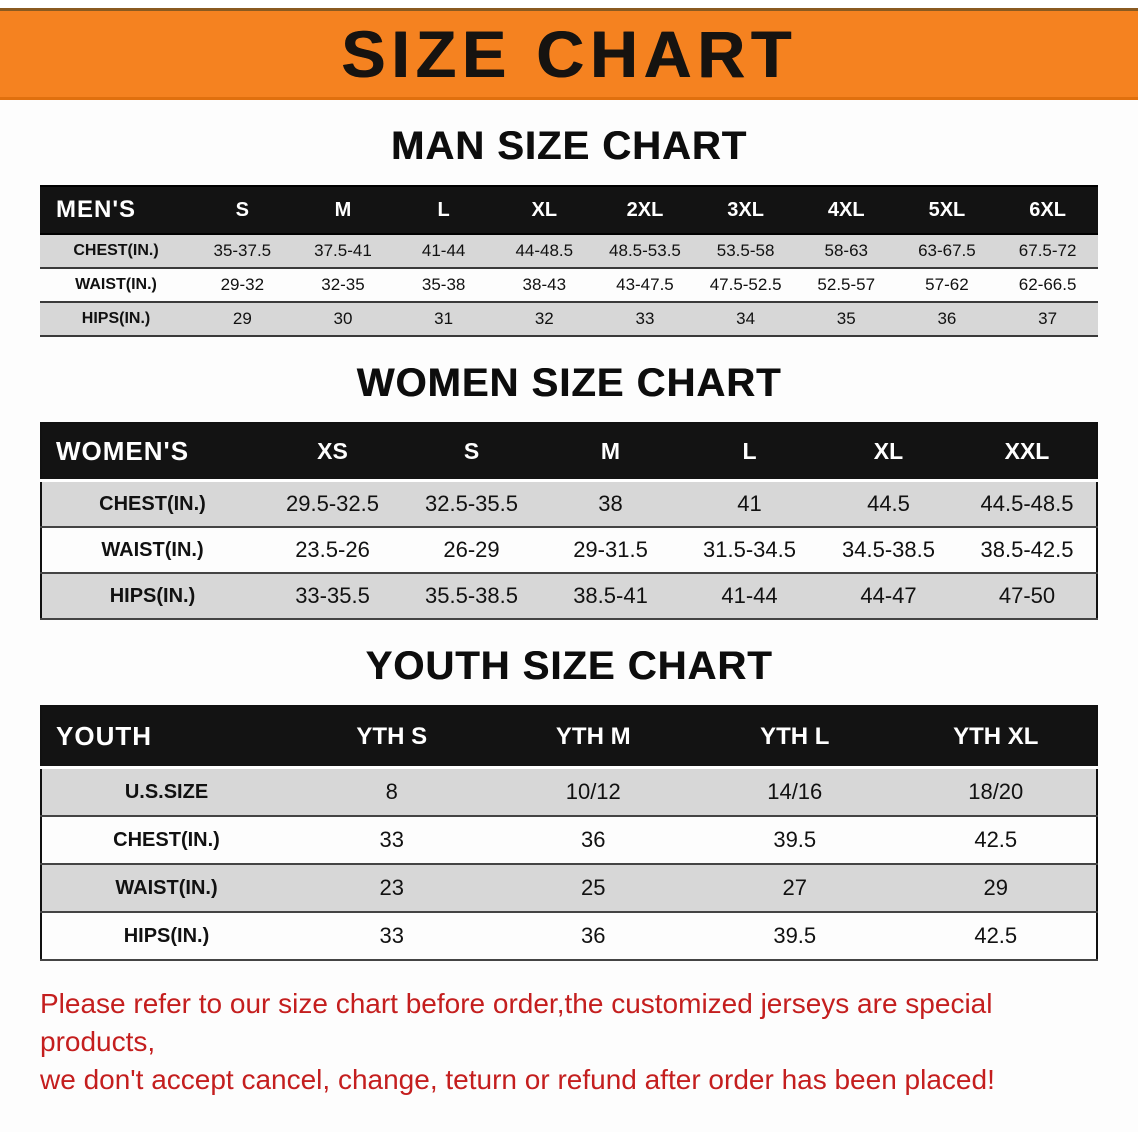  I want to click on youth-ussize-row: U.S.SIZE 8 10/12 14/16 18/20, so click(569, 792).